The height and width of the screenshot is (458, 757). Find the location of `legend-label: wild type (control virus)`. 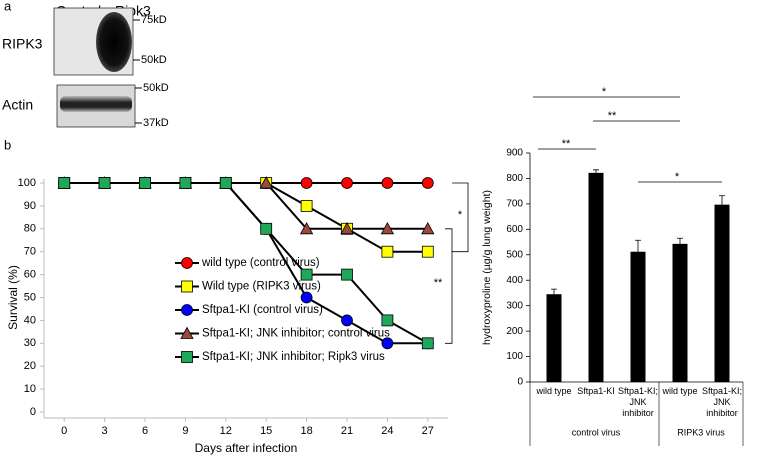

legend-label: wild type (control virus) is located at coordinates (260, 263).